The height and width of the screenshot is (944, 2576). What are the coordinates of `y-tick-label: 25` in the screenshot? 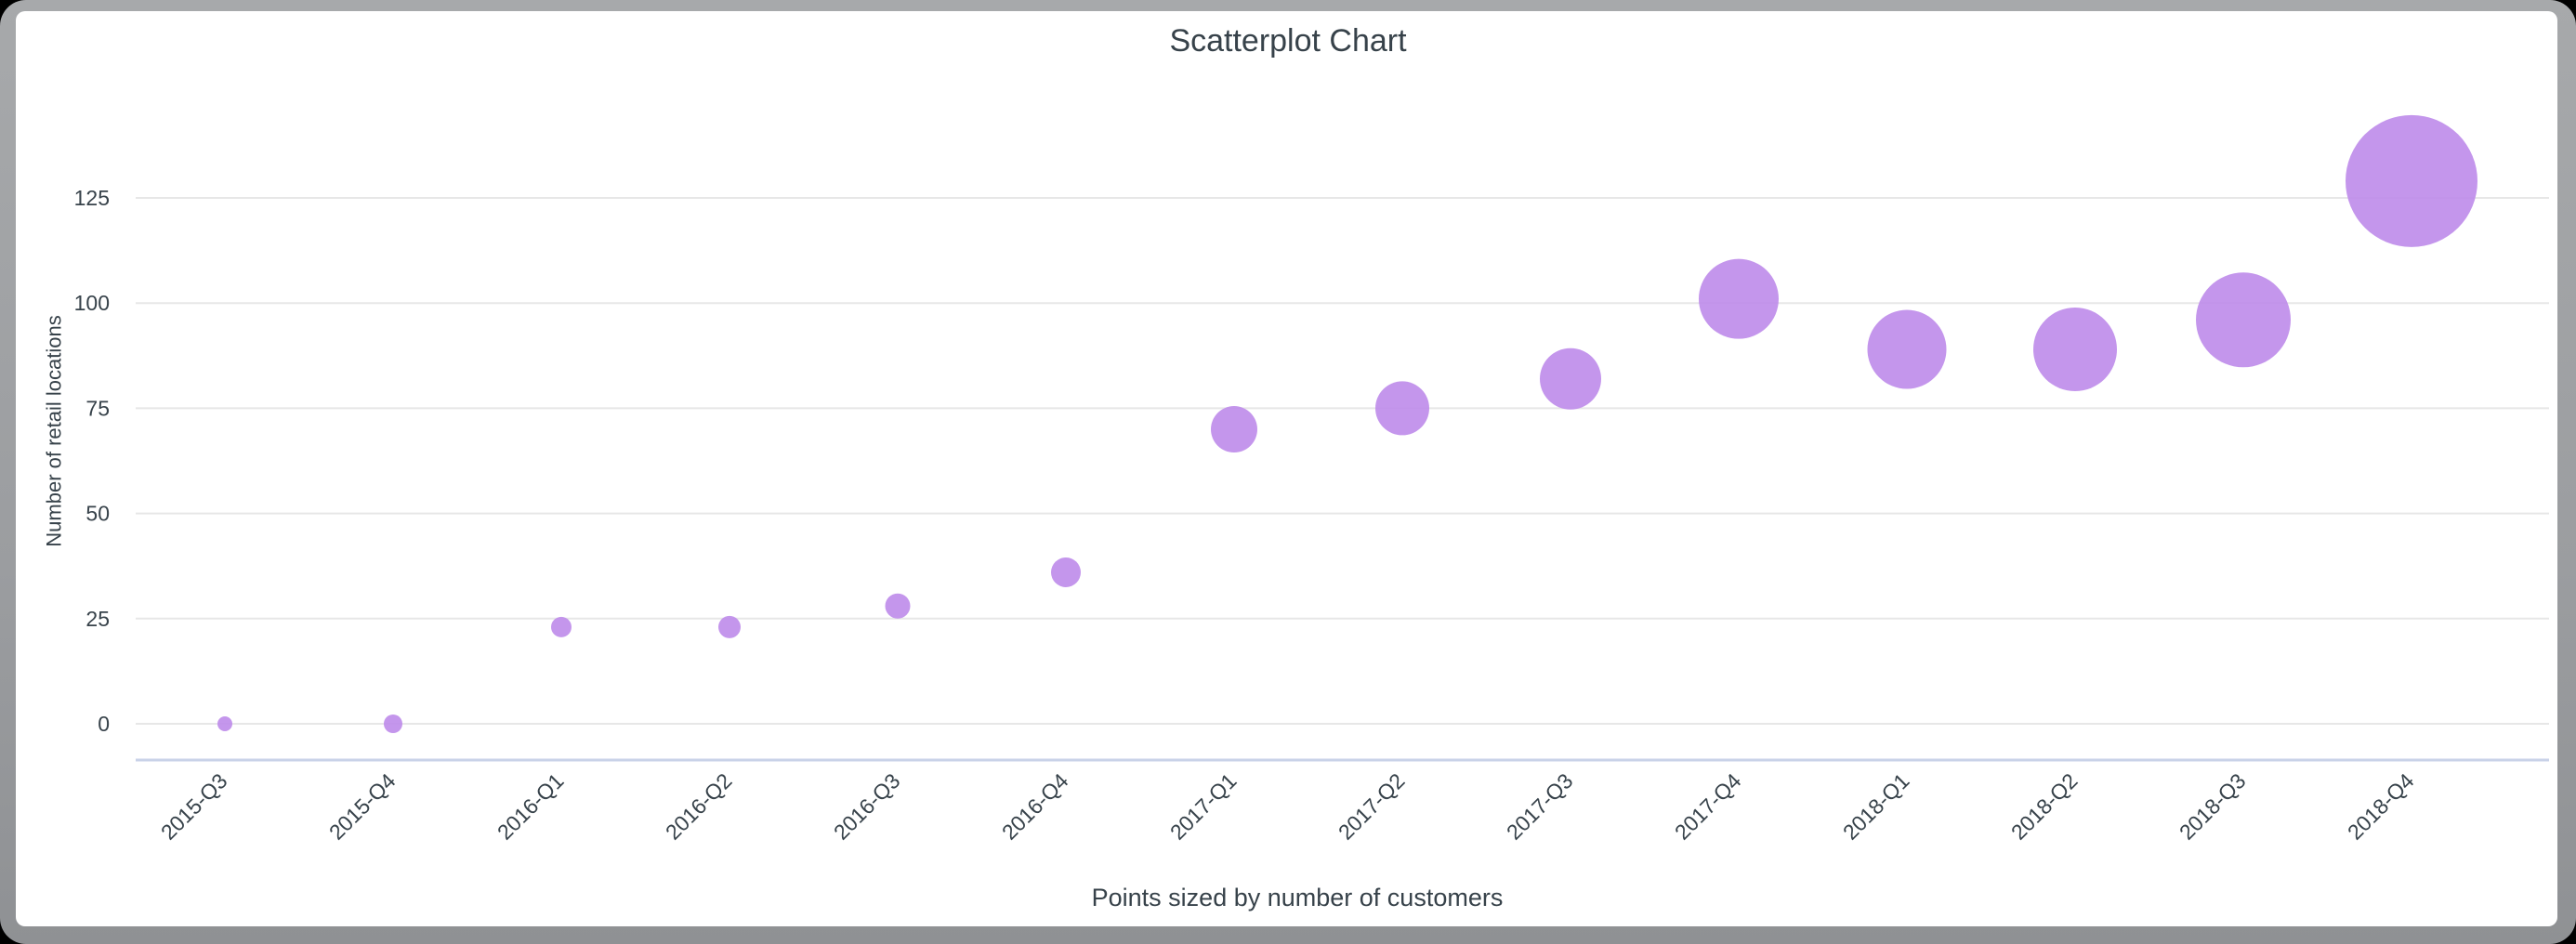 It's located at (97, 619).